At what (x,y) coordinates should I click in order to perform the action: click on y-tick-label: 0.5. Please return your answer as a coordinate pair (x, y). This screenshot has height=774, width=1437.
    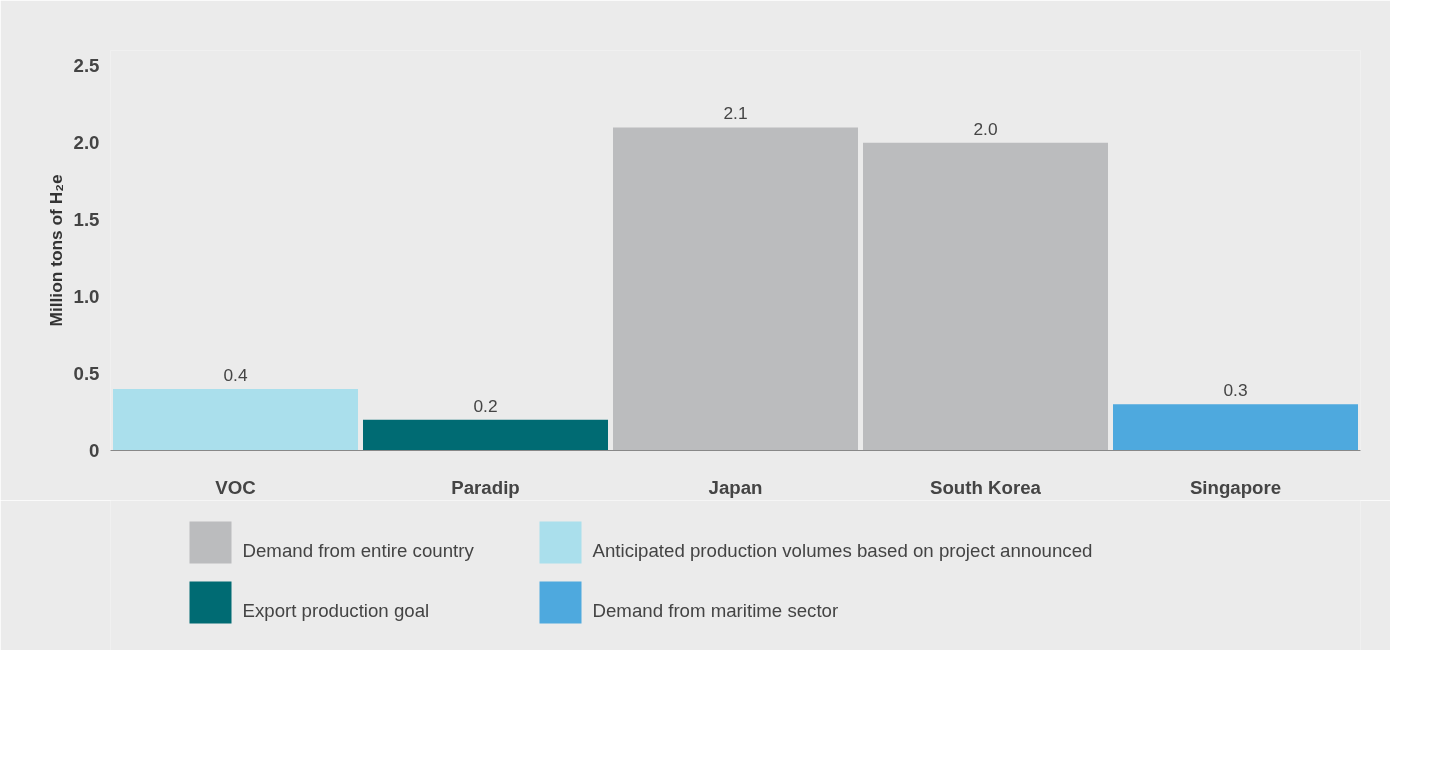
    Looking at the image, I should click on (86, 374).